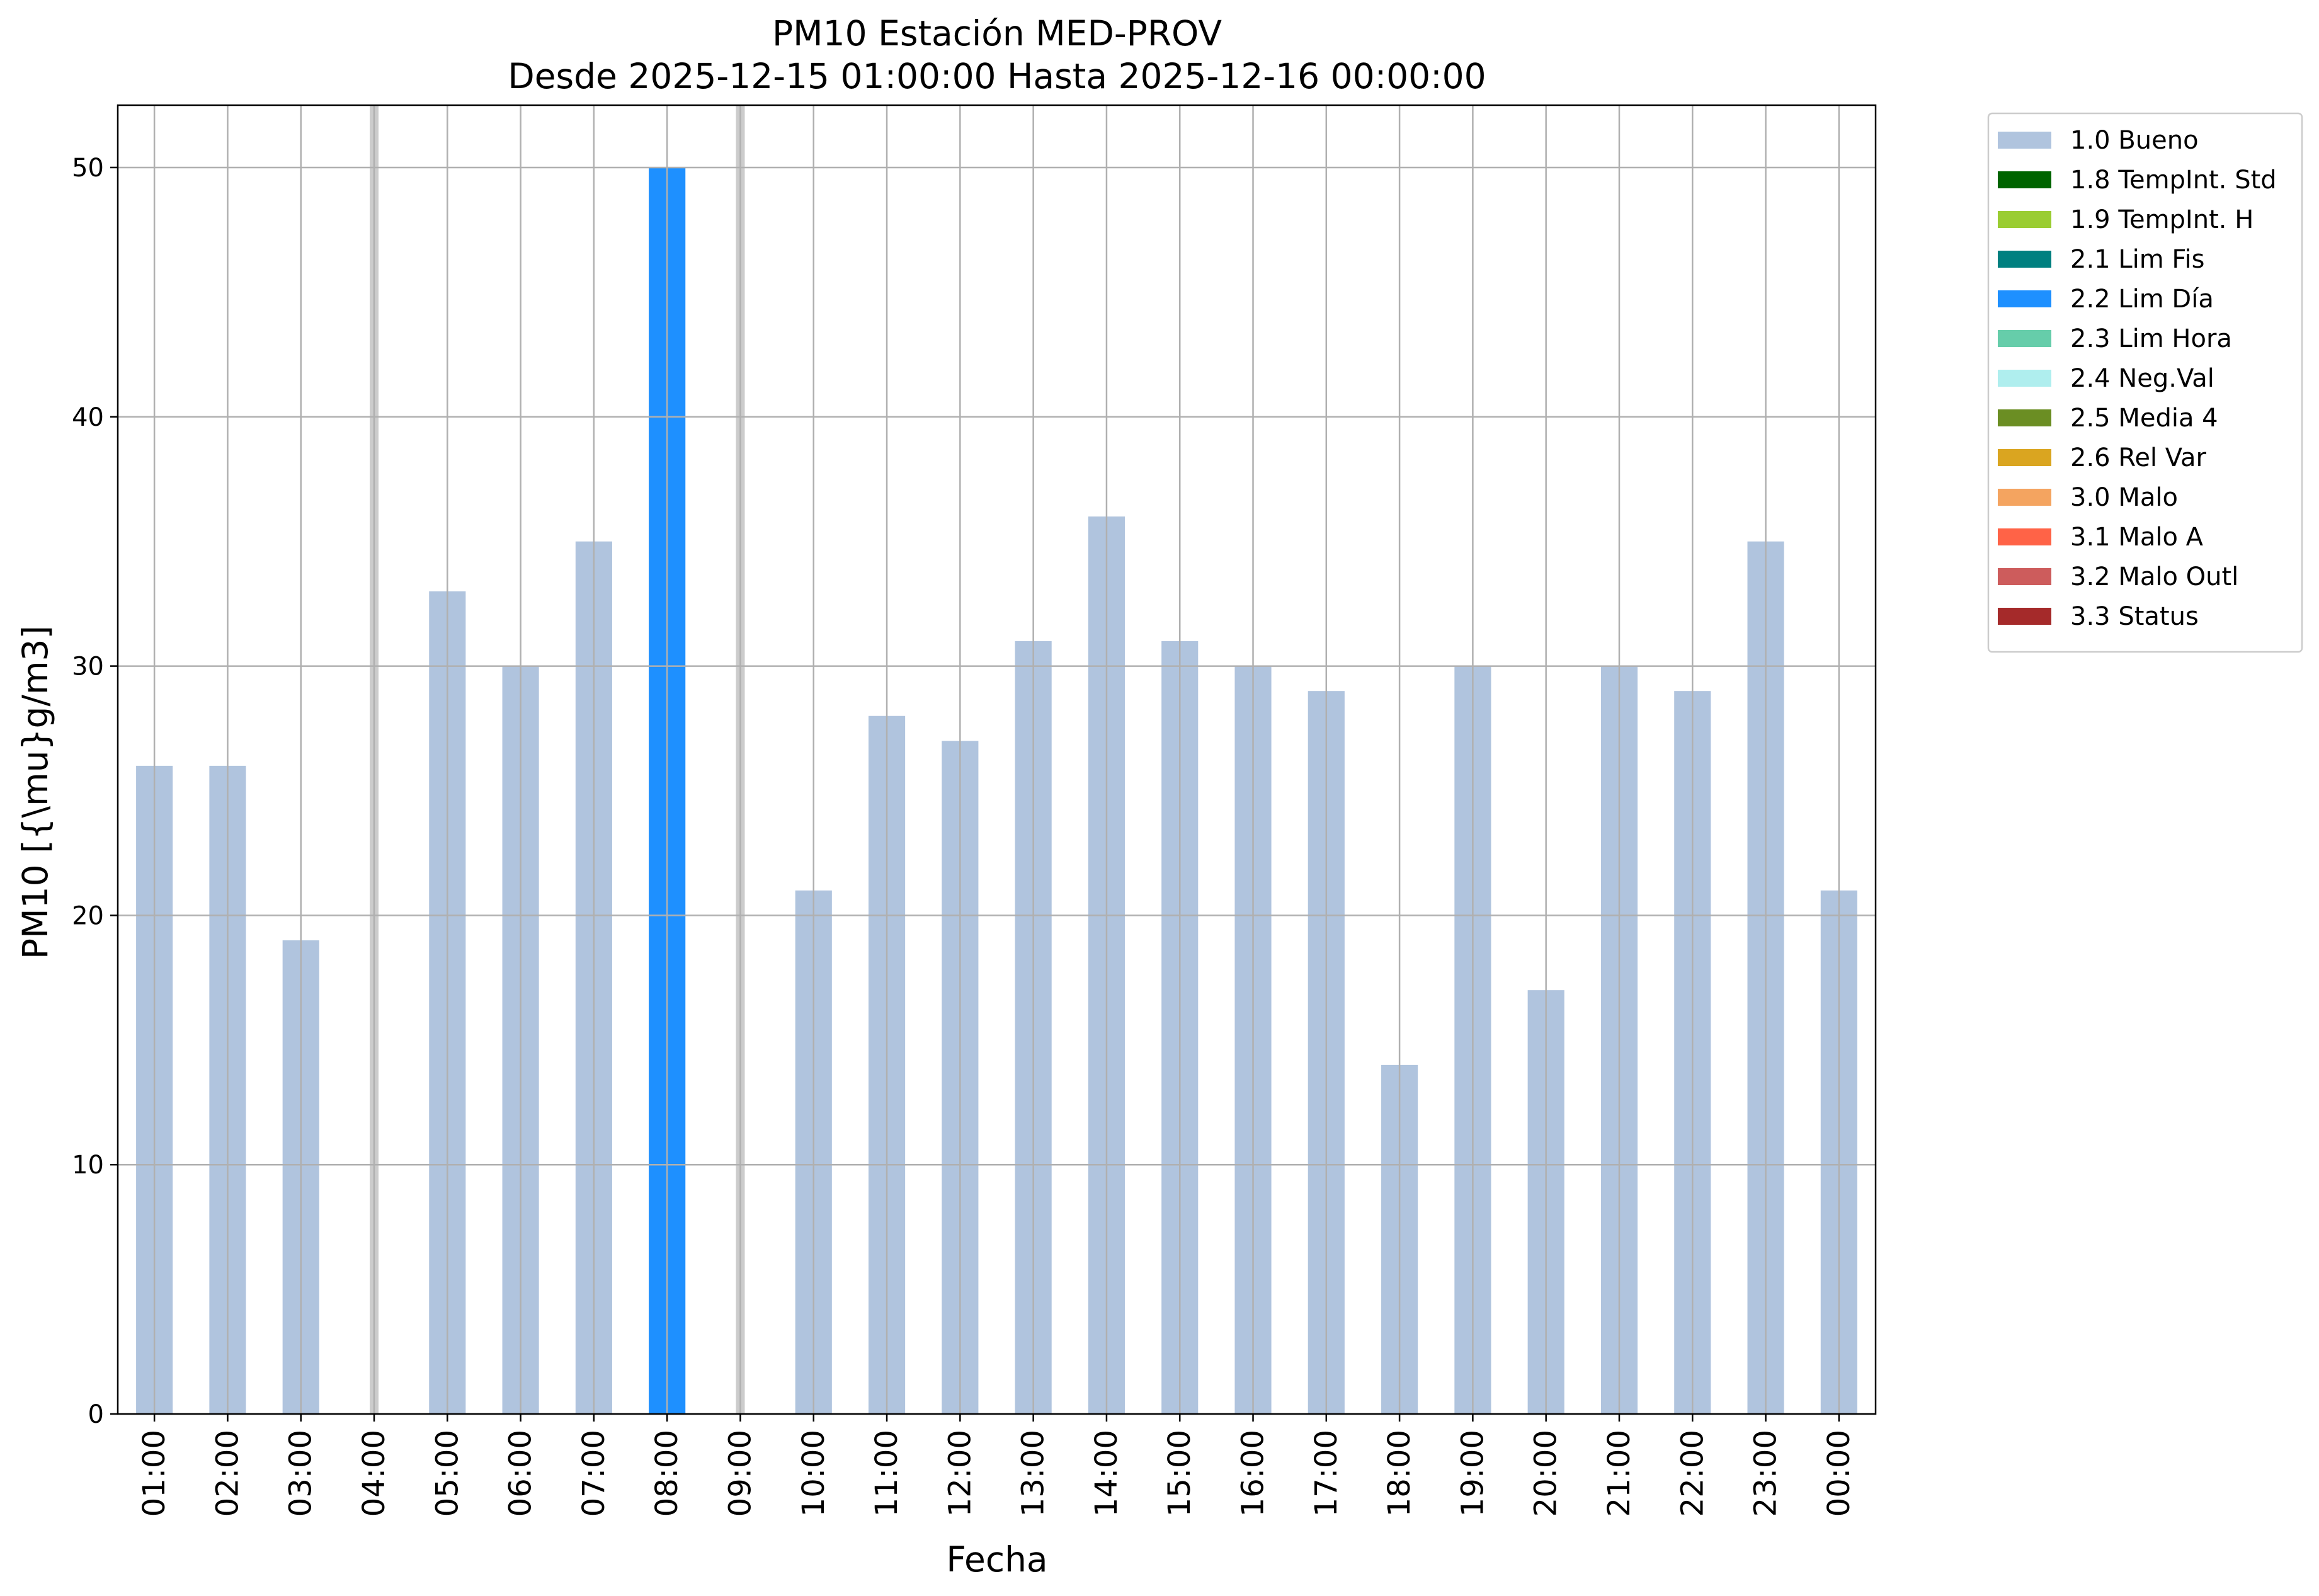 The width and height of the screenshot is (2319, 1596). Describe the element at coordinates (35, 792) in the screenshot. I see `y-axis-label: PM10 [{\mu}g/m3]` at that location.